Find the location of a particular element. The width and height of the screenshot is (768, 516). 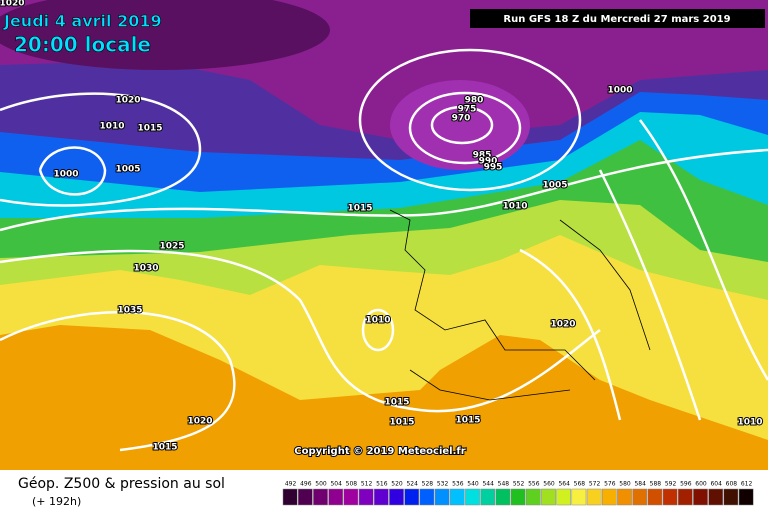

run-box is located at coordinates (617, 18).